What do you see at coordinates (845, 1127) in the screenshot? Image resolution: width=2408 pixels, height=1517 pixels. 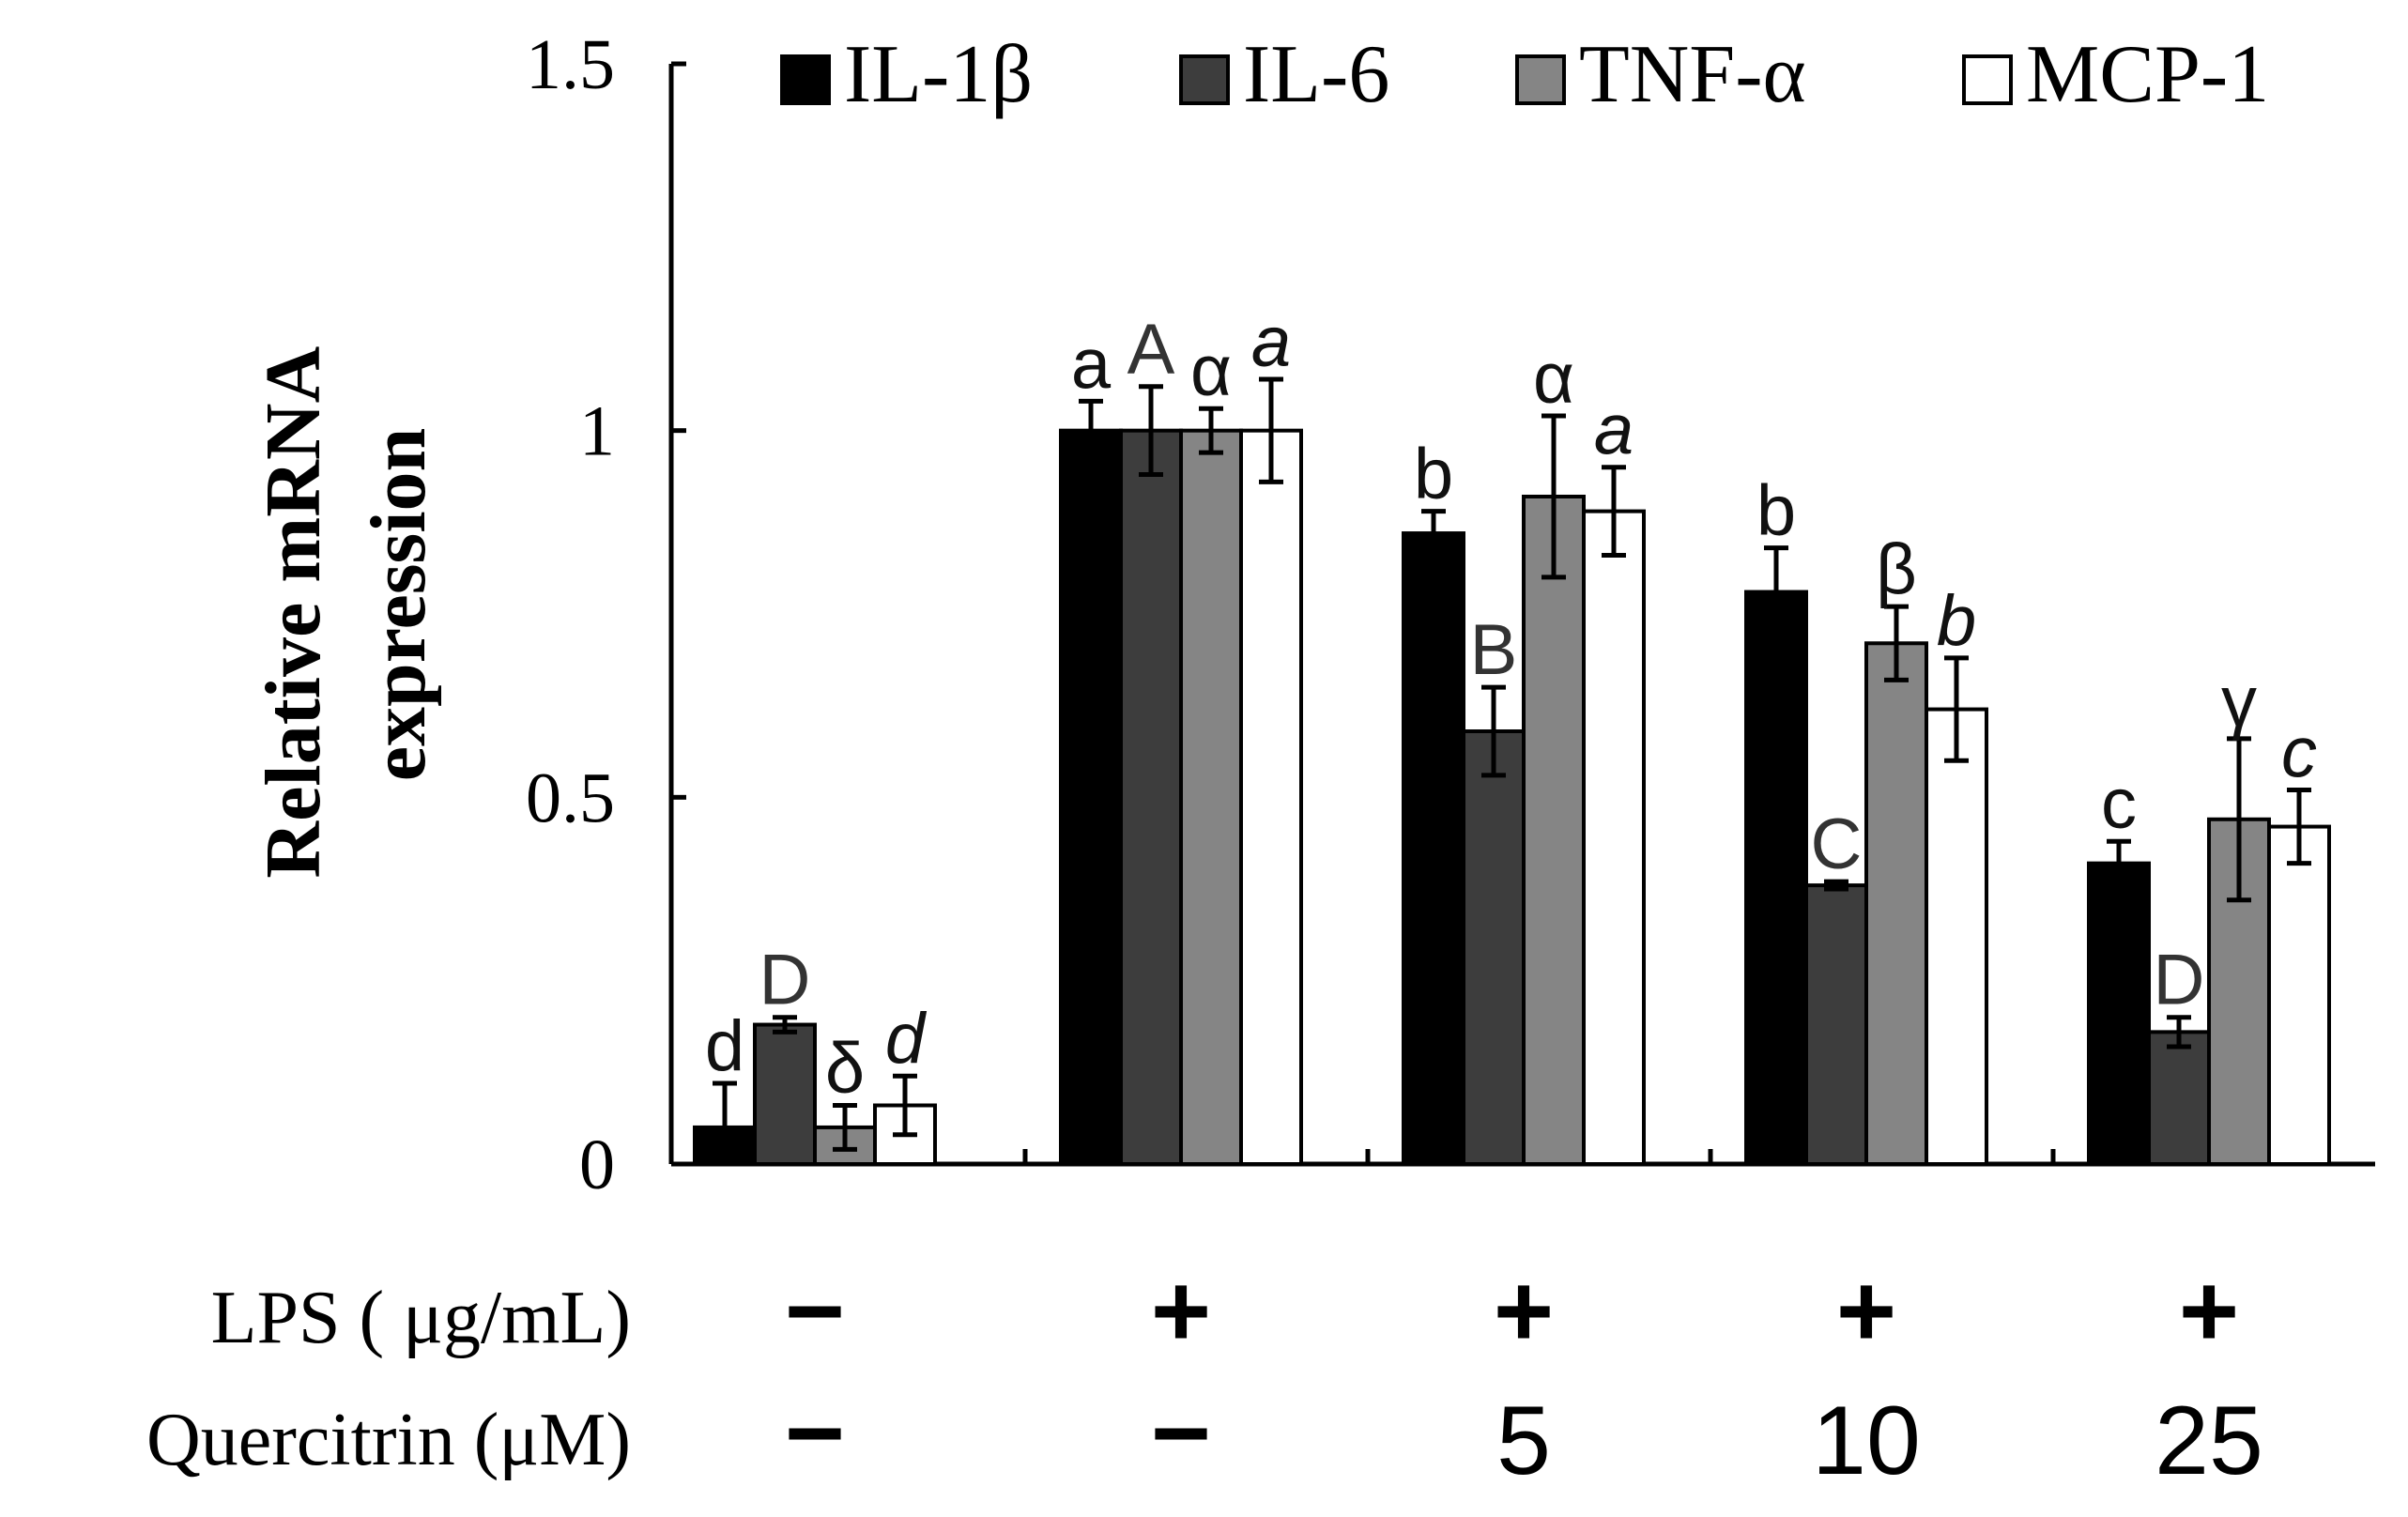 I see `error-bar-TNF-α-g0` at bounding box center [845, 1127].